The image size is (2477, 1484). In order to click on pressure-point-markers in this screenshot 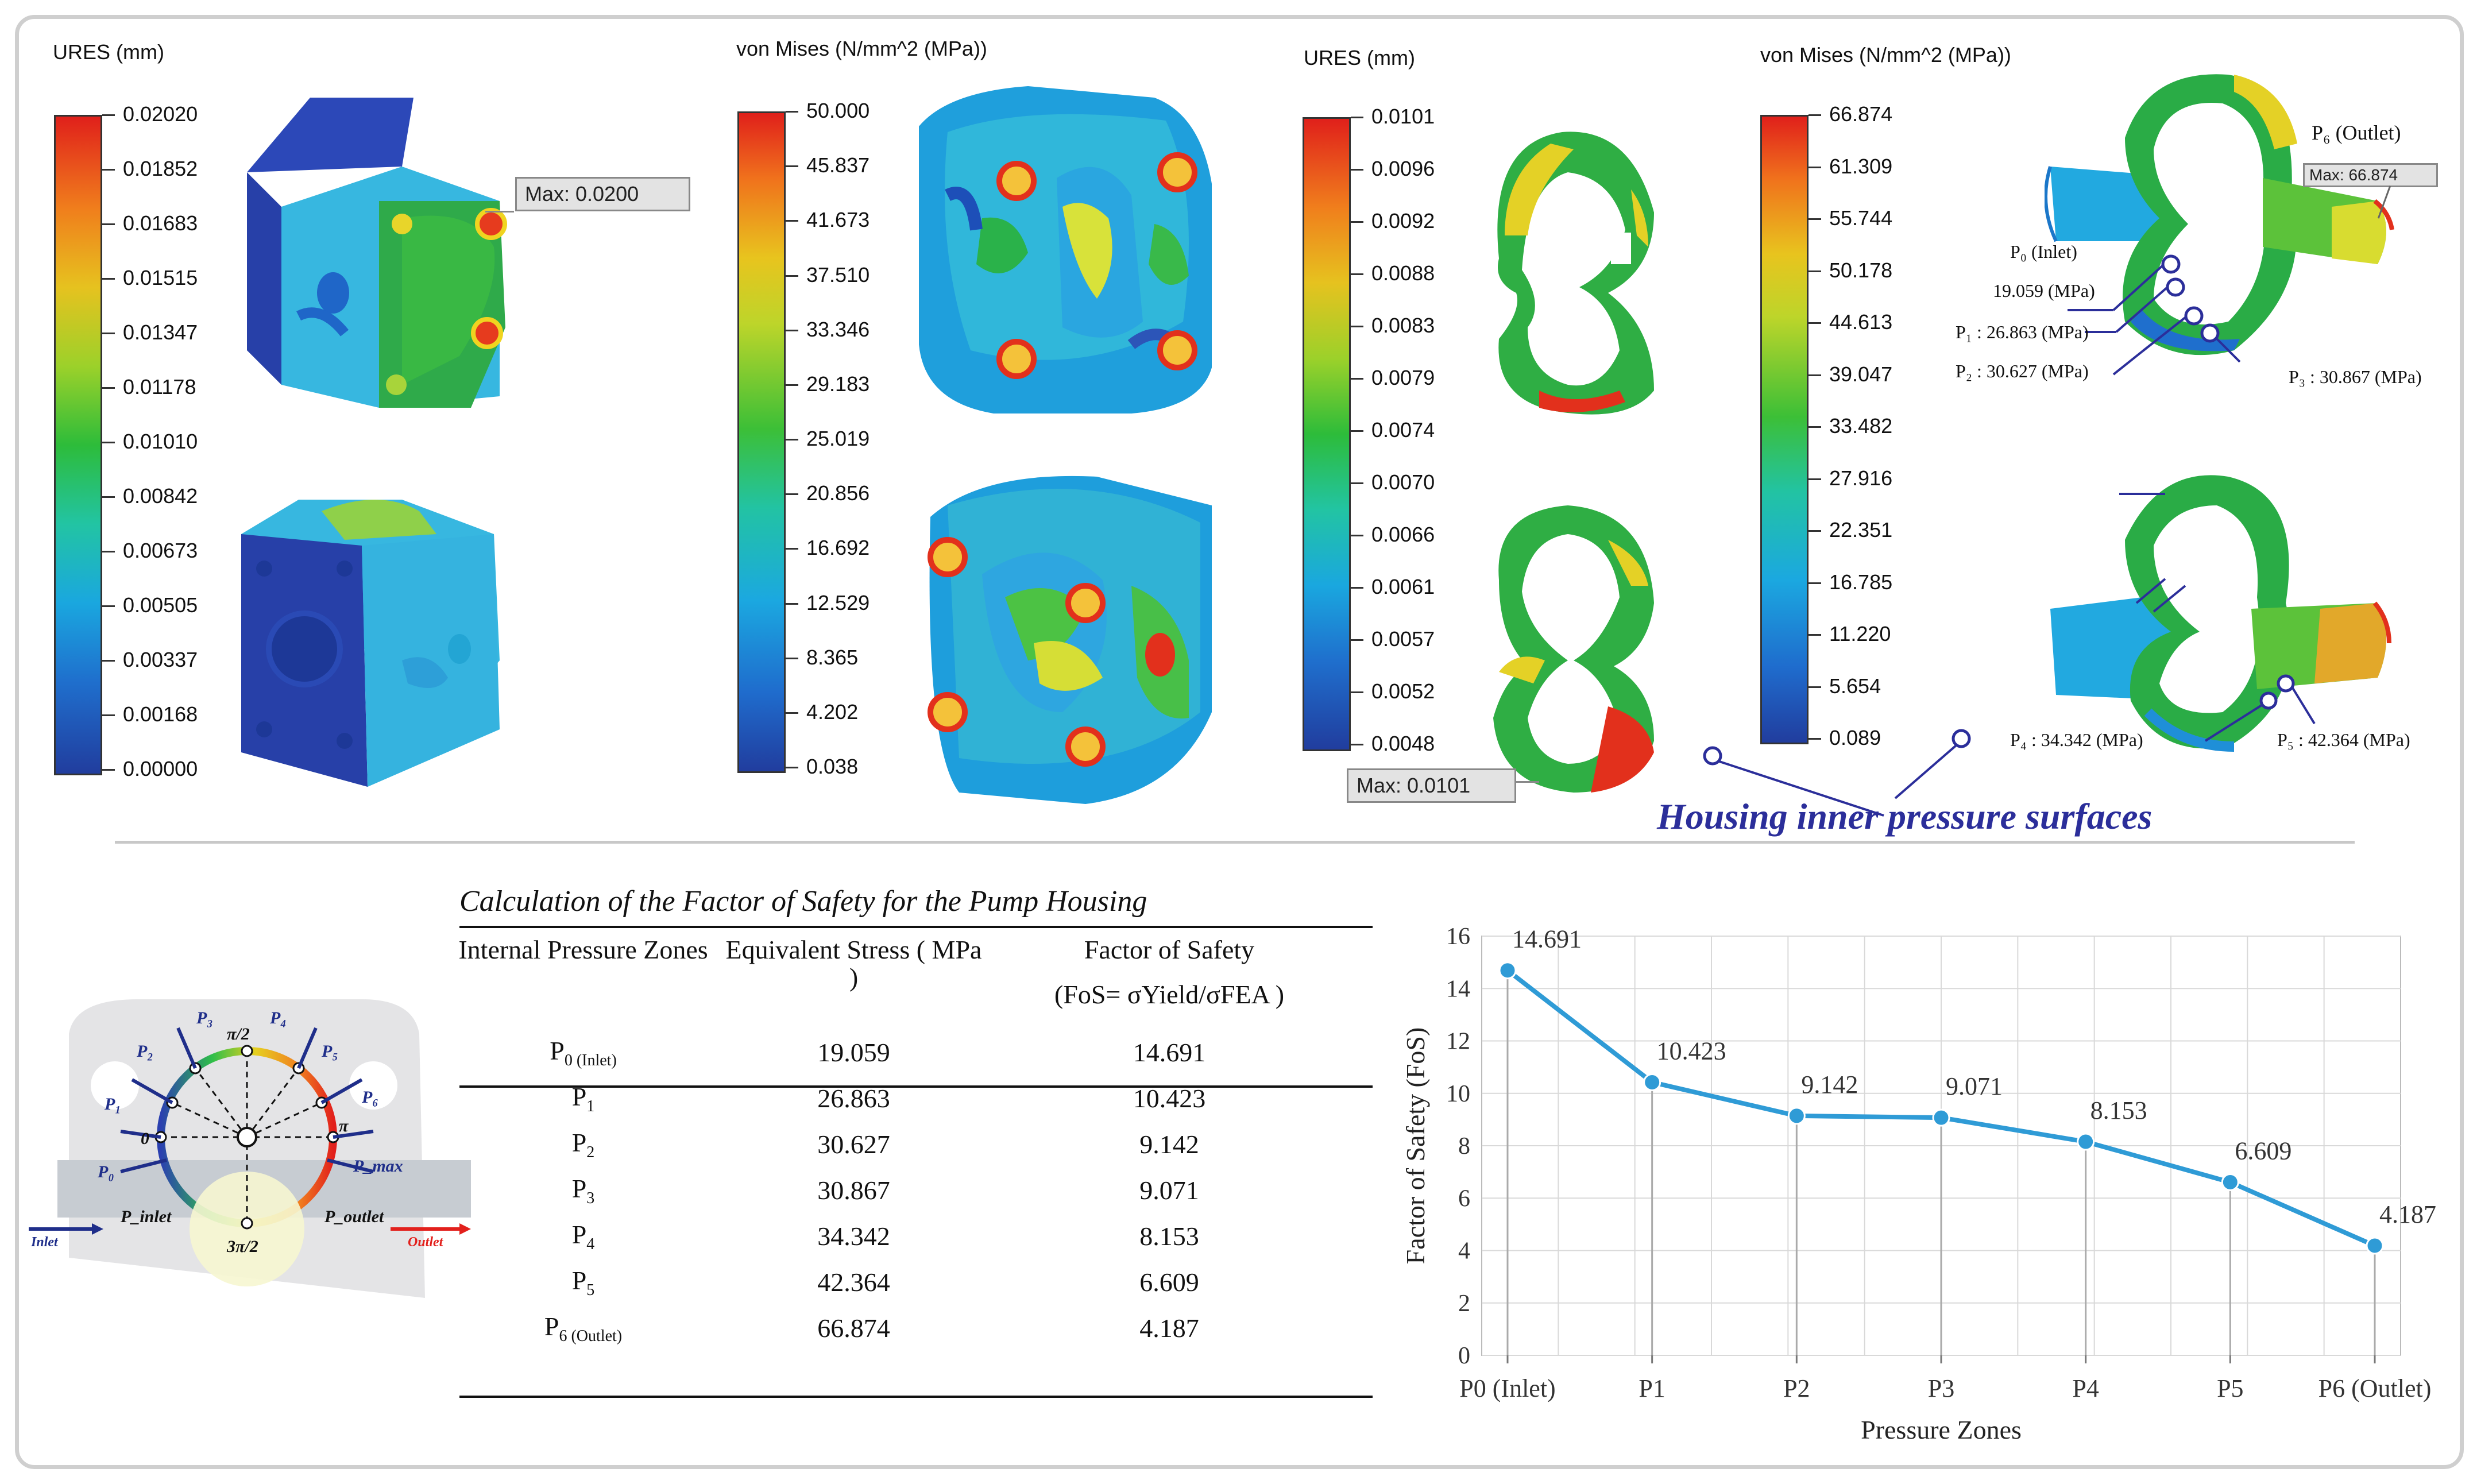, I will do `click(2190, 298)`.